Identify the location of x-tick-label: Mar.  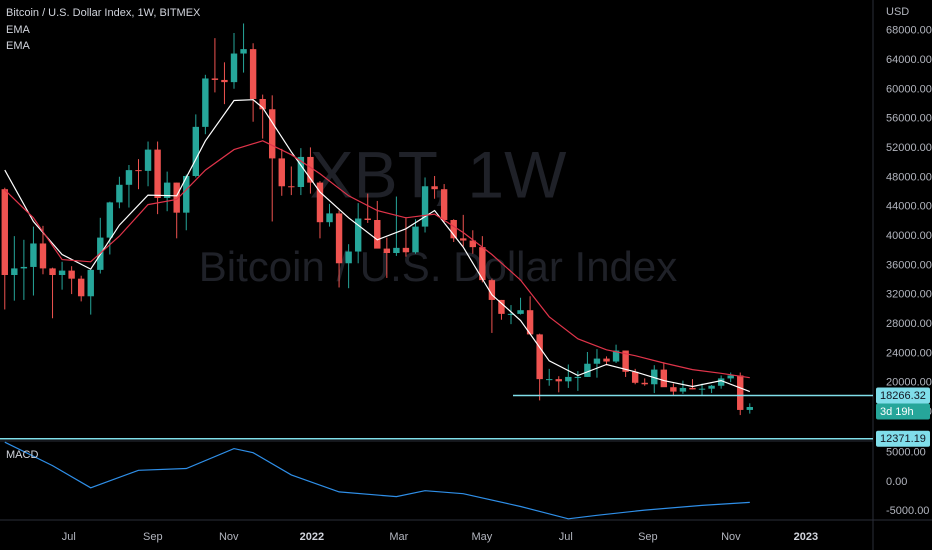
(398, 537).